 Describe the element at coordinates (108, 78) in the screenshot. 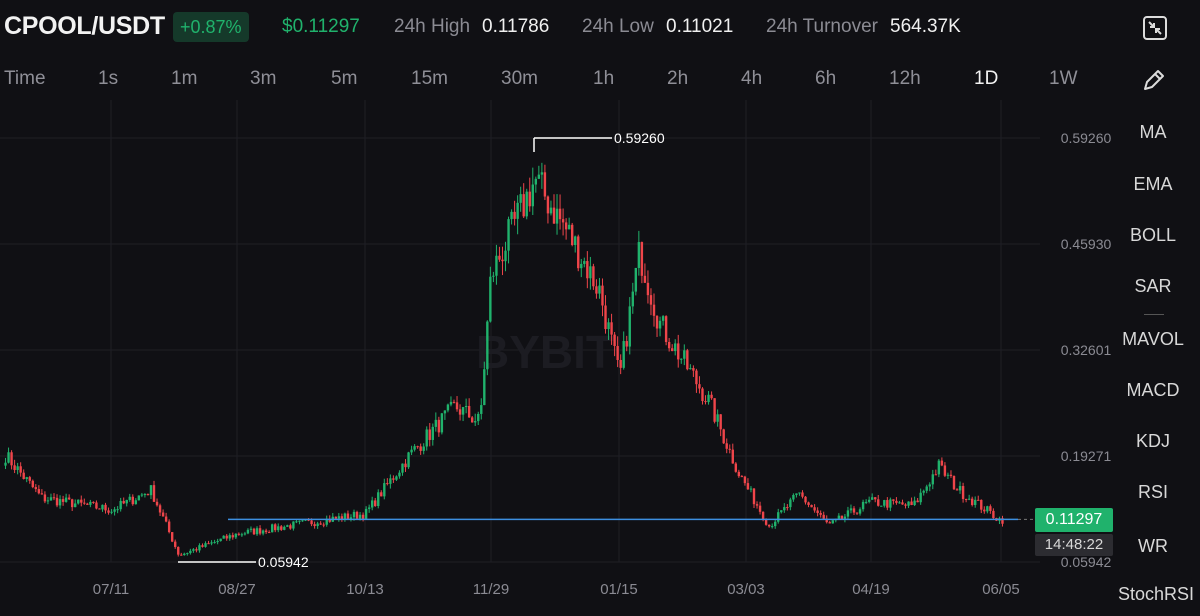

I see `timeframe-1s: 1s` at that location.